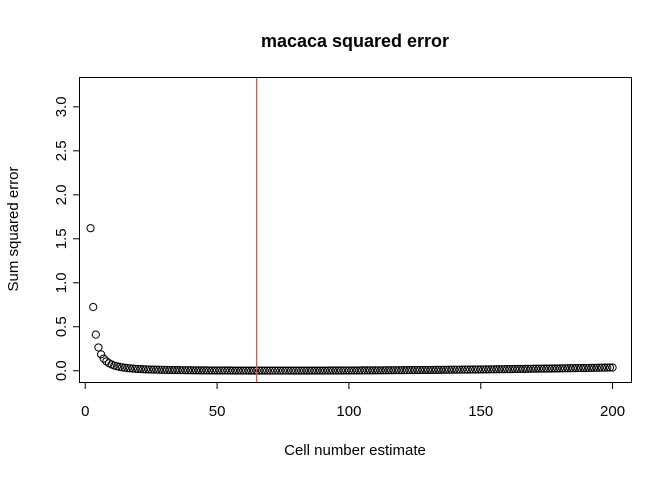  I want to click on x-axis-label: Cell number estimate, so click(355, 450).